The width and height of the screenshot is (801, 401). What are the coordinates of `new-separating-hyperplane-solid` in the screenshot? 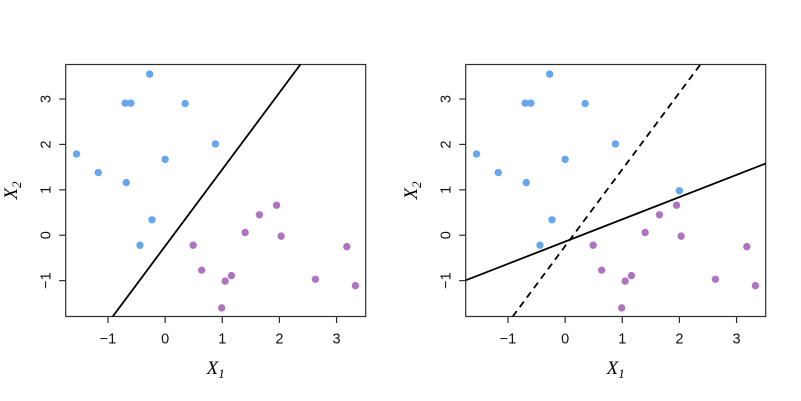 It's located at (616, 222).